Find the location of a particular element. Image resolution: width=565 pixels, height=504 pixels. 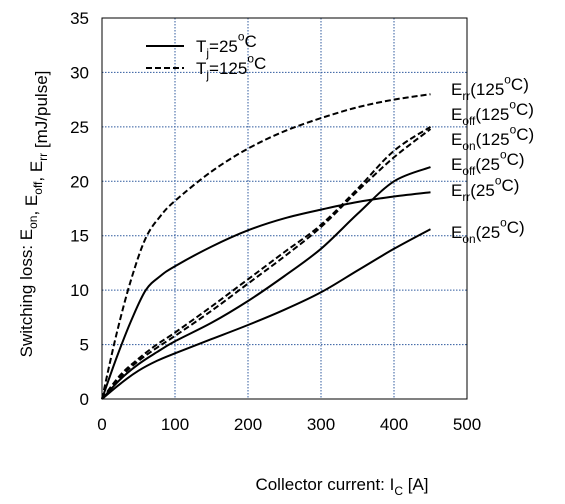

y-tick-label: 20 is located at coordinates (79, 181).